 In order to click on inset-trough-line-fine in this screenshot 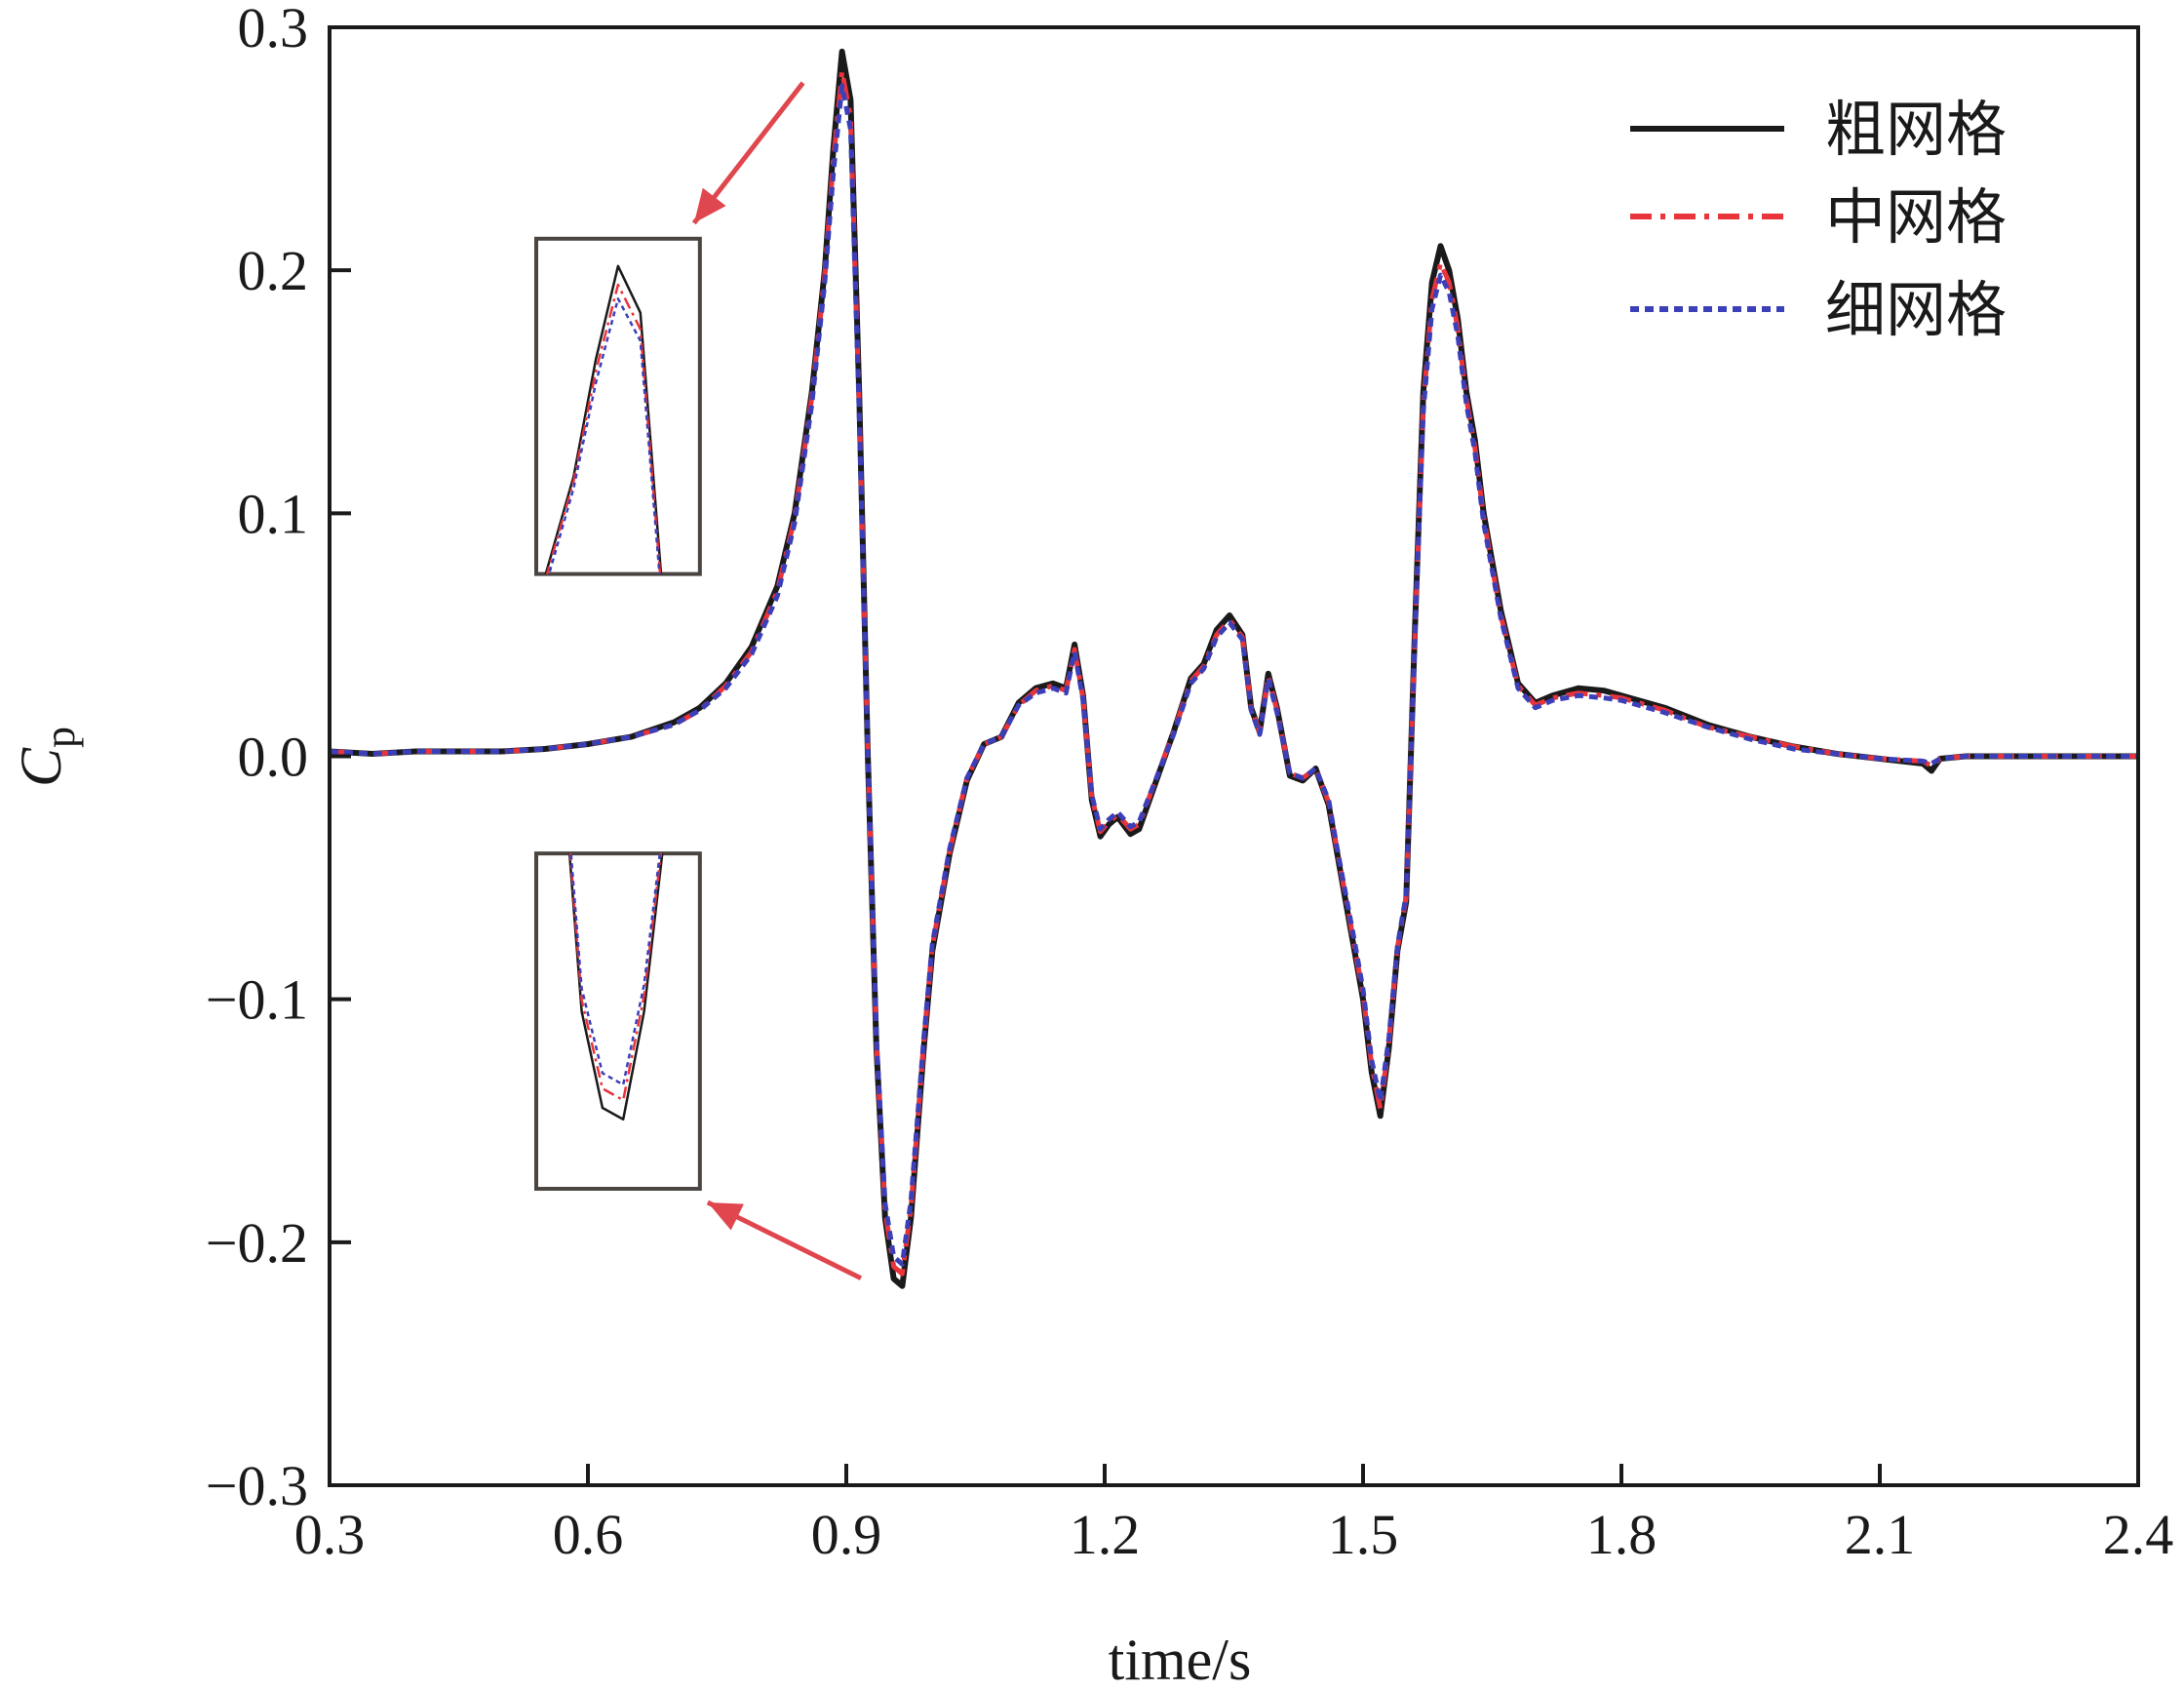, I will do `click(615, 969)`.